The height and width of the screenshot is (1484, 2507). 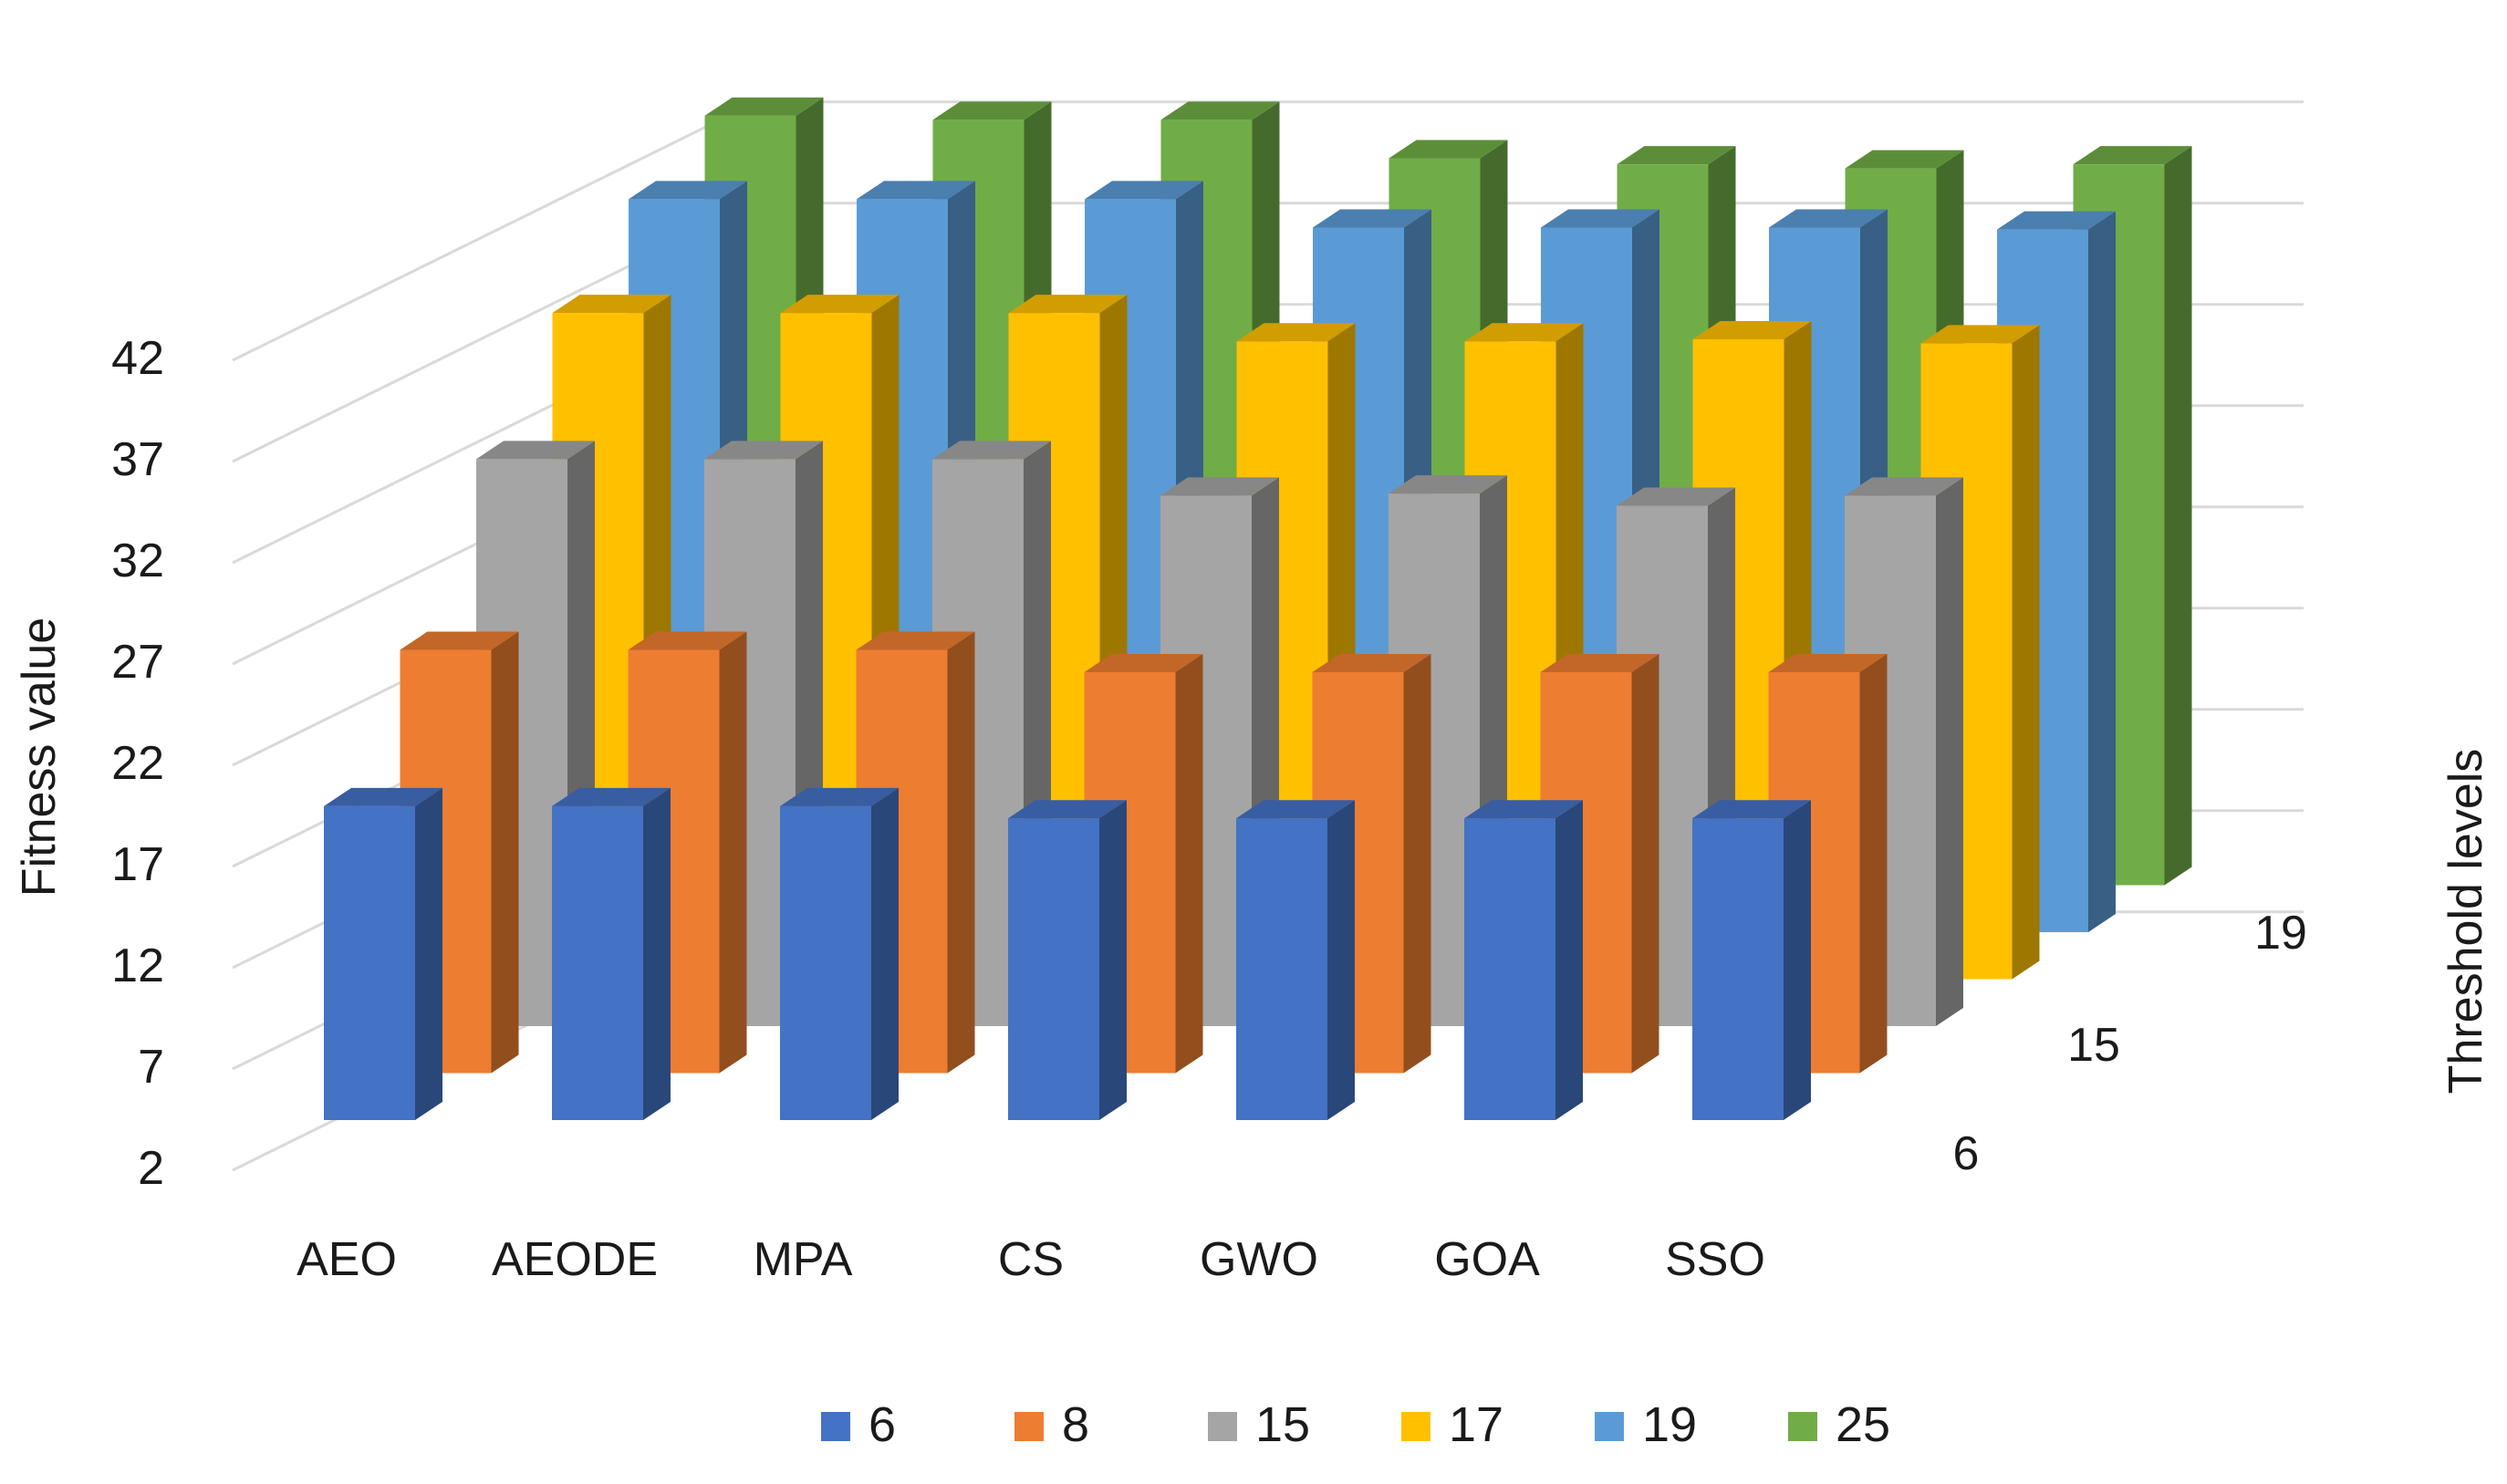 What do you see at coordinates (137, 460) in the screenshot?
I see `y-tick-label: 37` at bounding box center [137, 460].